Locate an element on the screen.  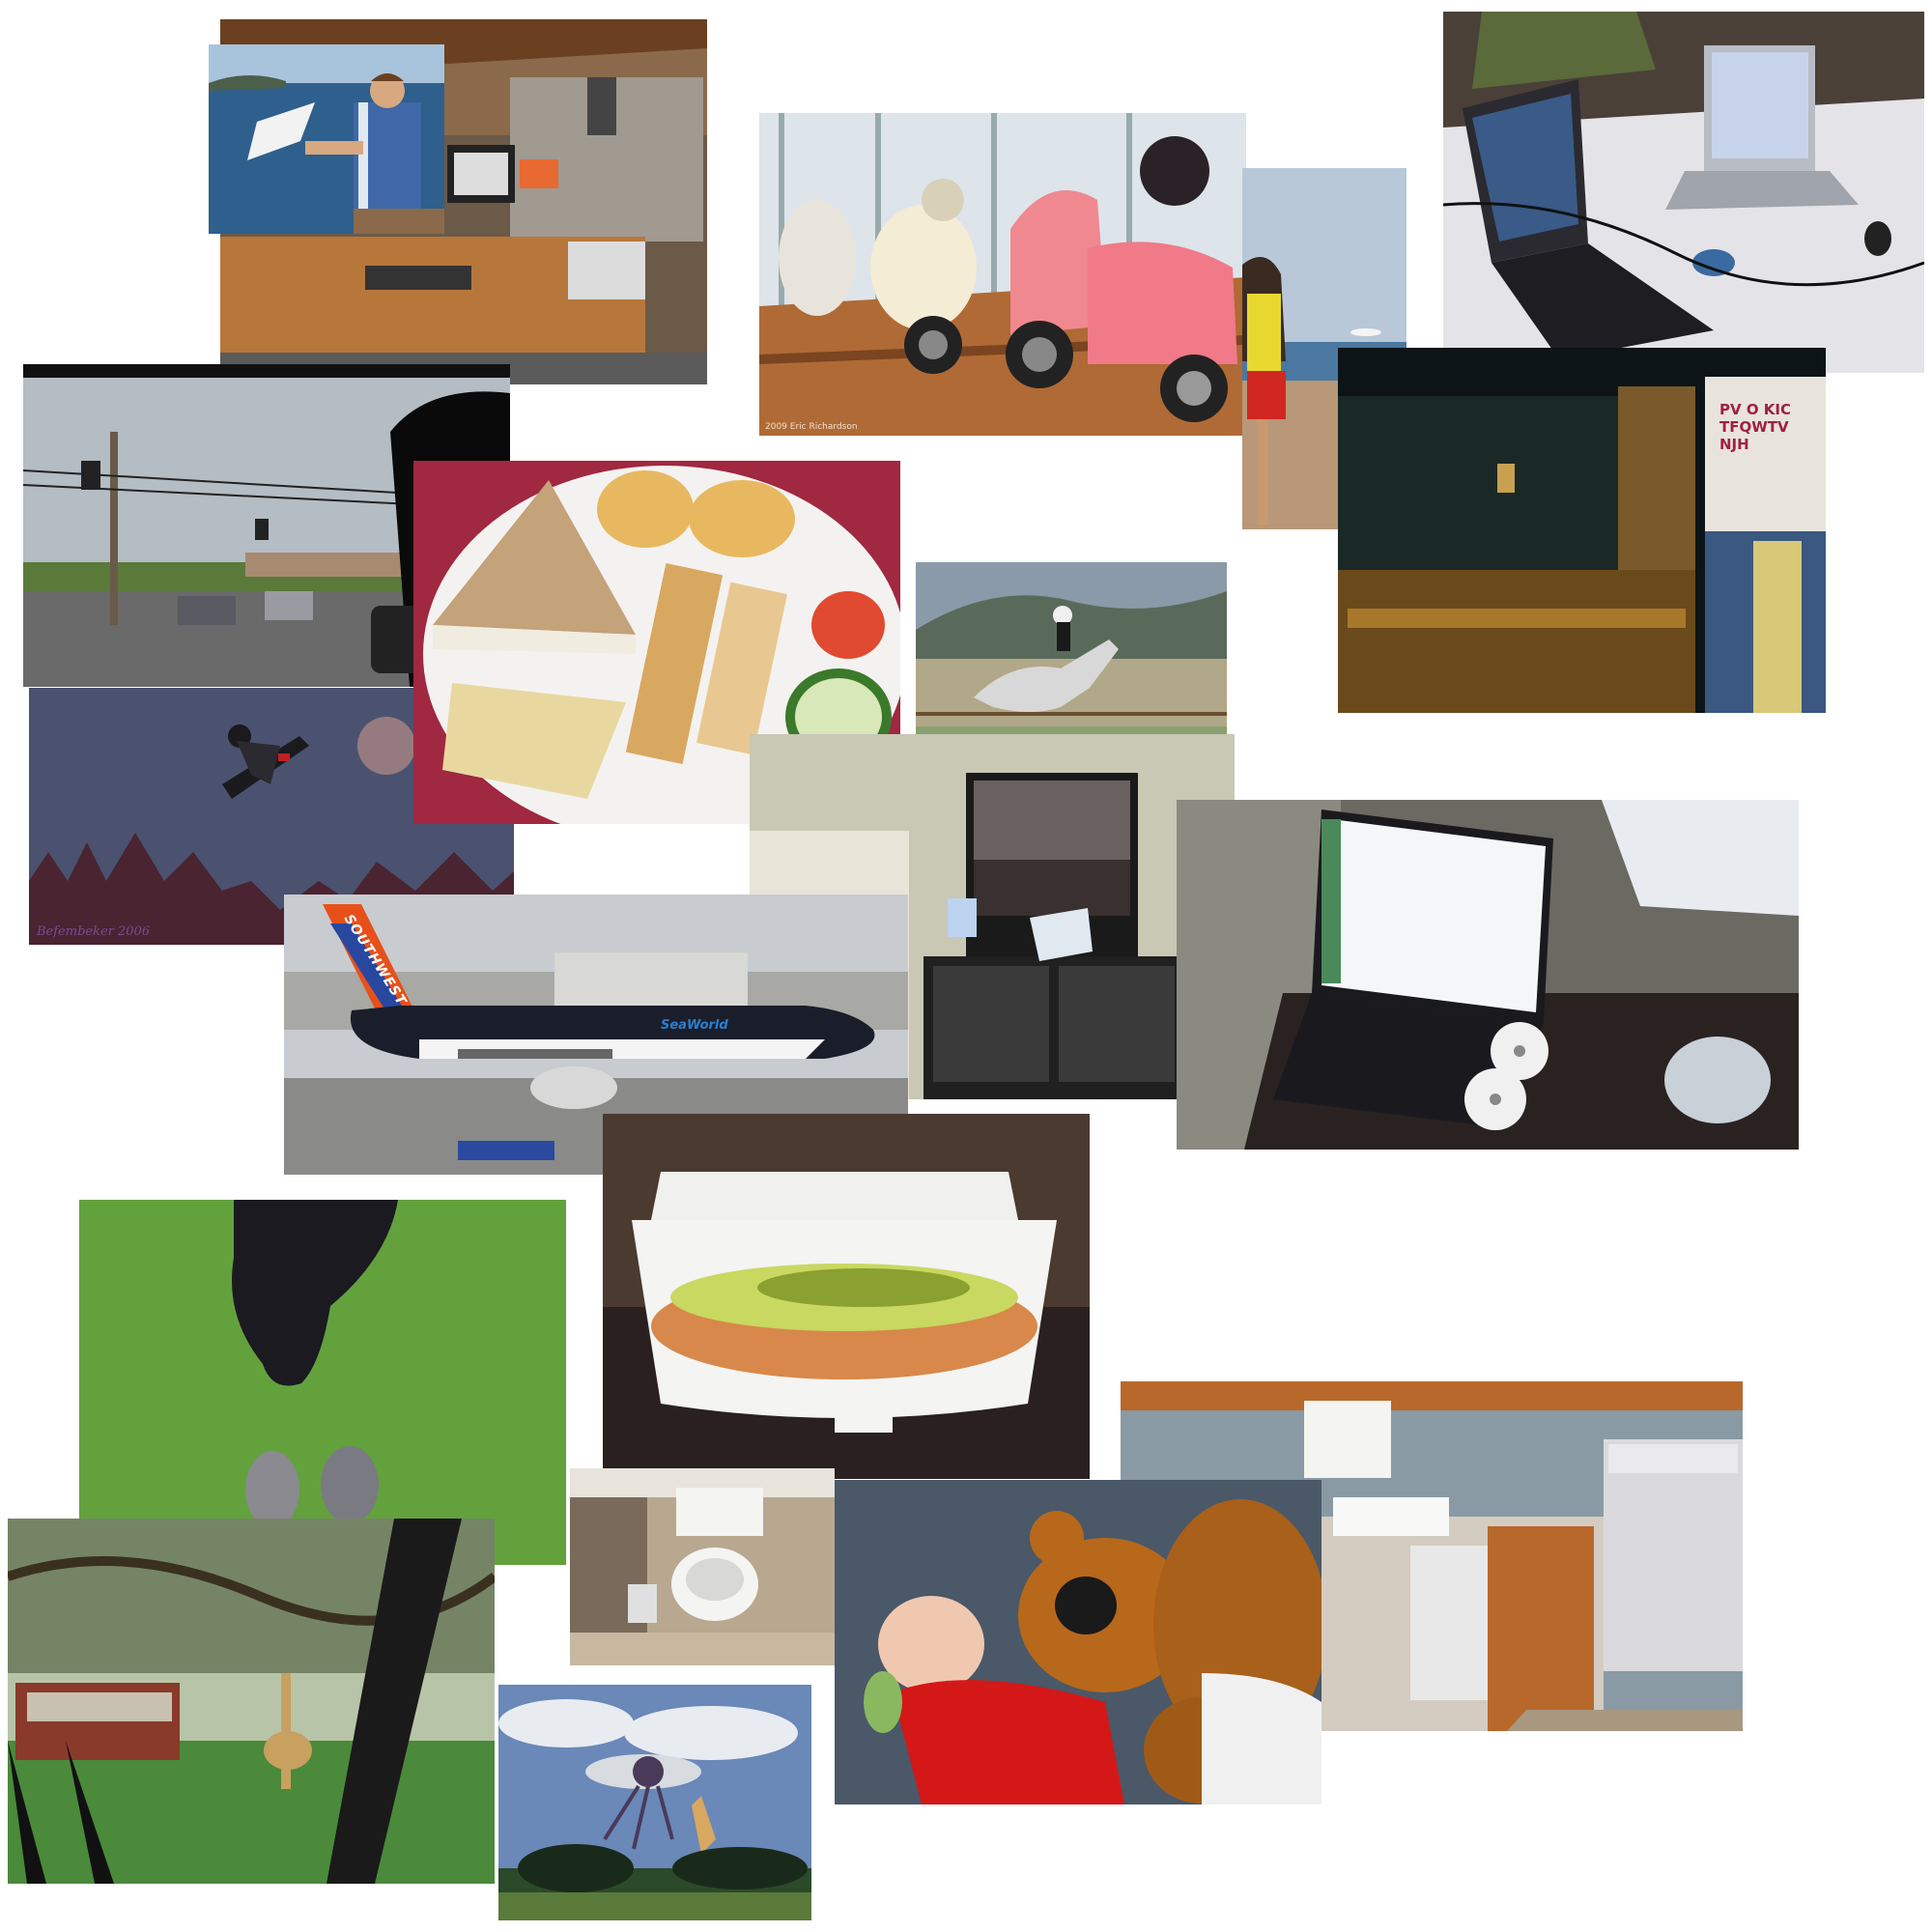
photo-kites is located at coordinates (654, 1802).